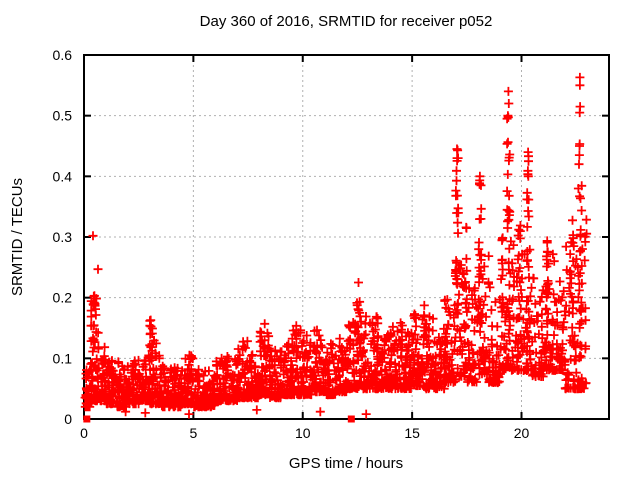  Describe the element at coordinates (63, 55) in the screenshot. I see `y-tick-label: 0.6` at that location.